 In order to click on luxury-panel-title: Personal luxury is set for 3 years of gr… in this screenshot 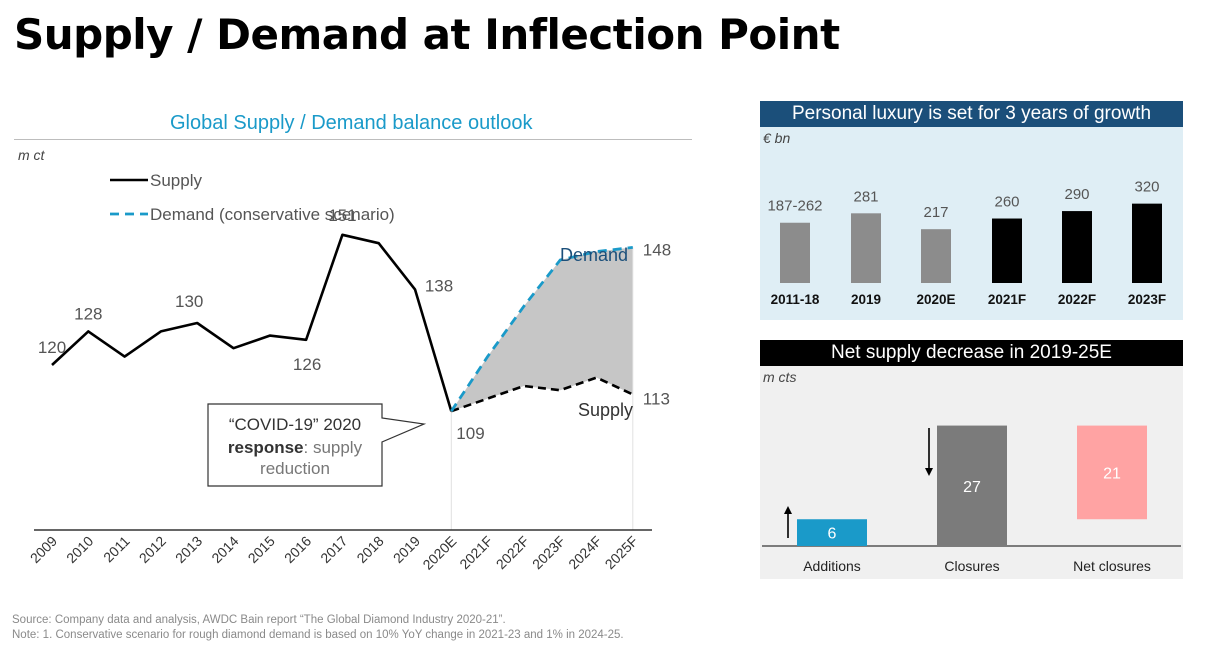, I will do `click(971, 114)`.